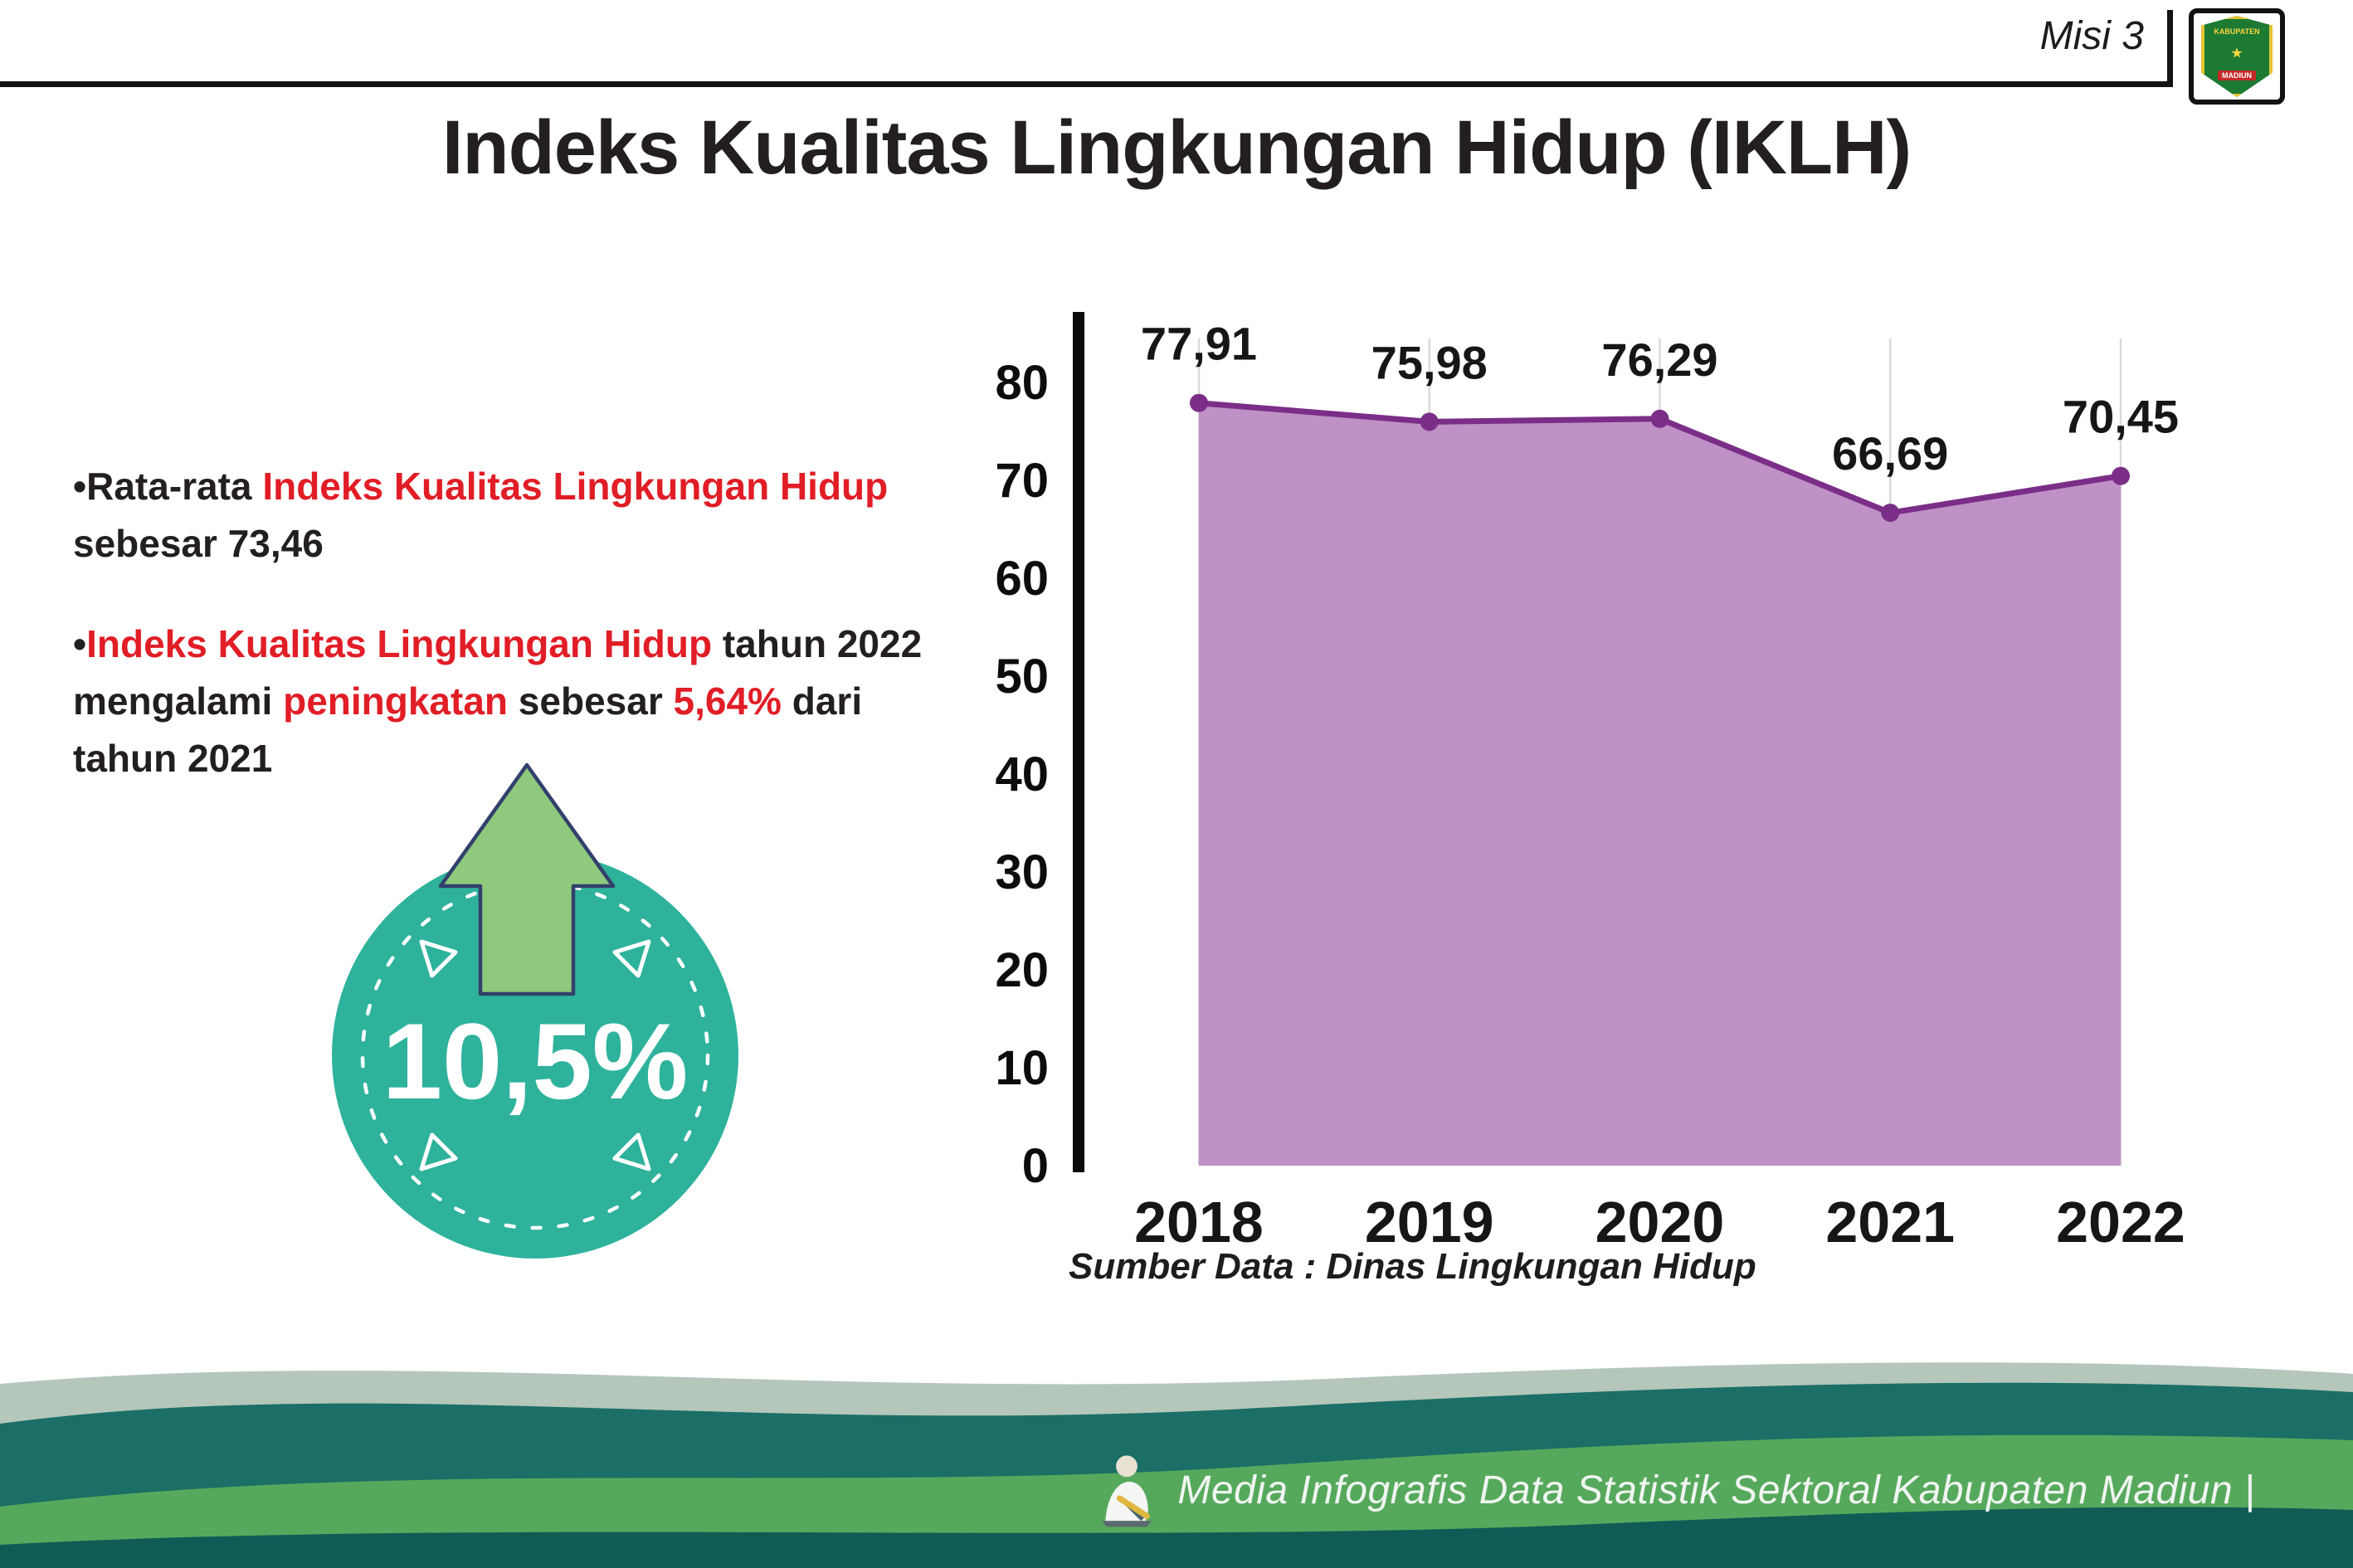 This screenshot has height=1568, width=2353. Describe the element at coordinates (591, 701) in the screenshot. I see `bullet2-text-2: sebesar` at that location.